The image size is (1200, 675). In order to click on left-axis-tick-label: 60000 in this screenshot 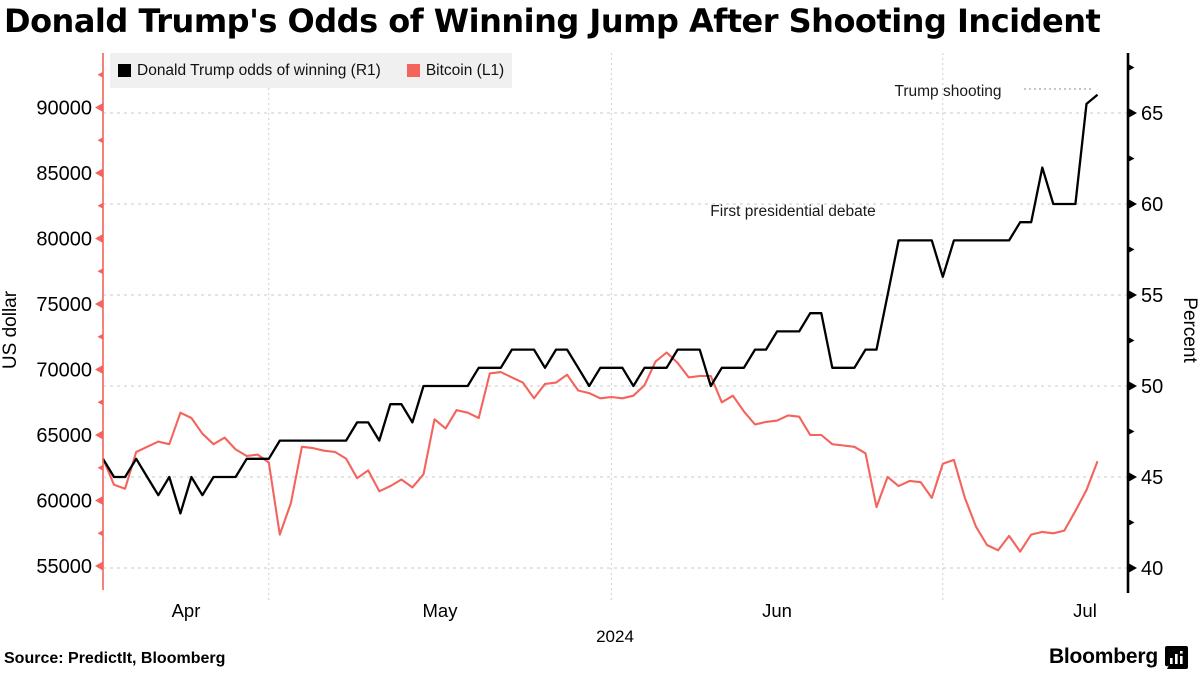, I will do `click(64, 502)`.